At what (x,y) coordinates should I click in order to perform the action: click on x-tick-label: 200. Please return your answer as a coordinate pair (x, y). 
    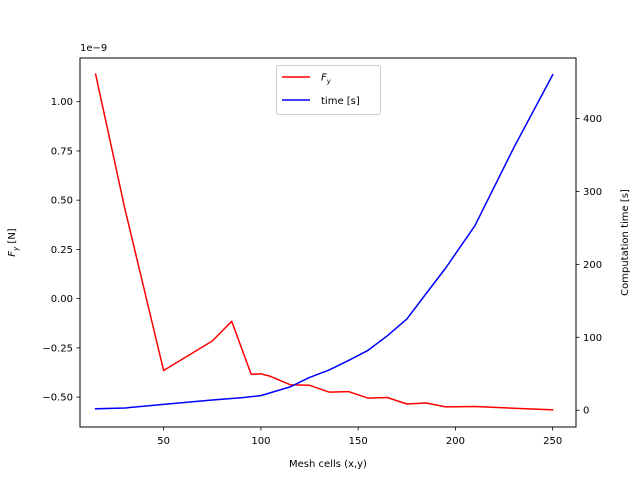
    Looking at the image, I should click on (455, 441).